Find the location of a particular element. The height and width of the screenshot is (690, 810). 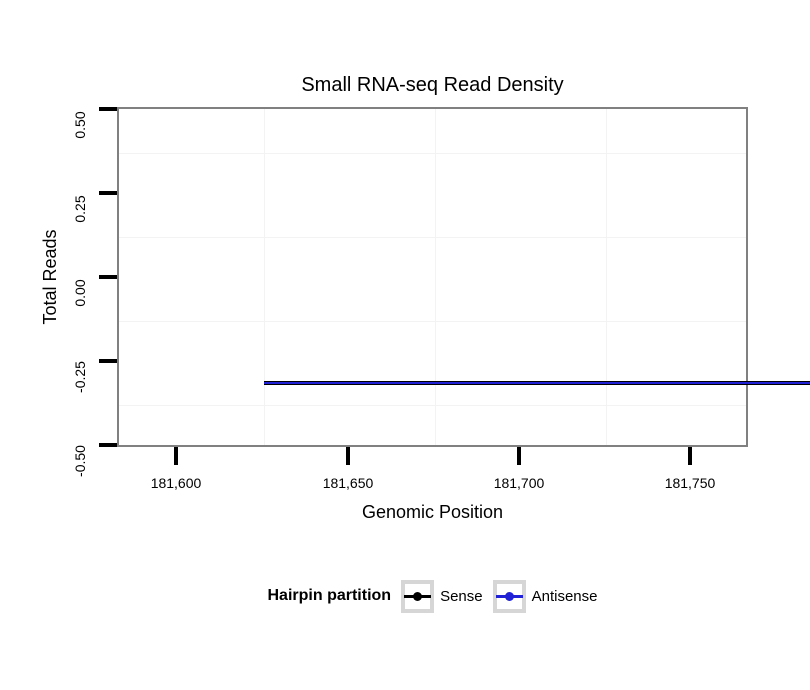

legend-entry-antisense: Antisense is located at coordinates (545, 596).